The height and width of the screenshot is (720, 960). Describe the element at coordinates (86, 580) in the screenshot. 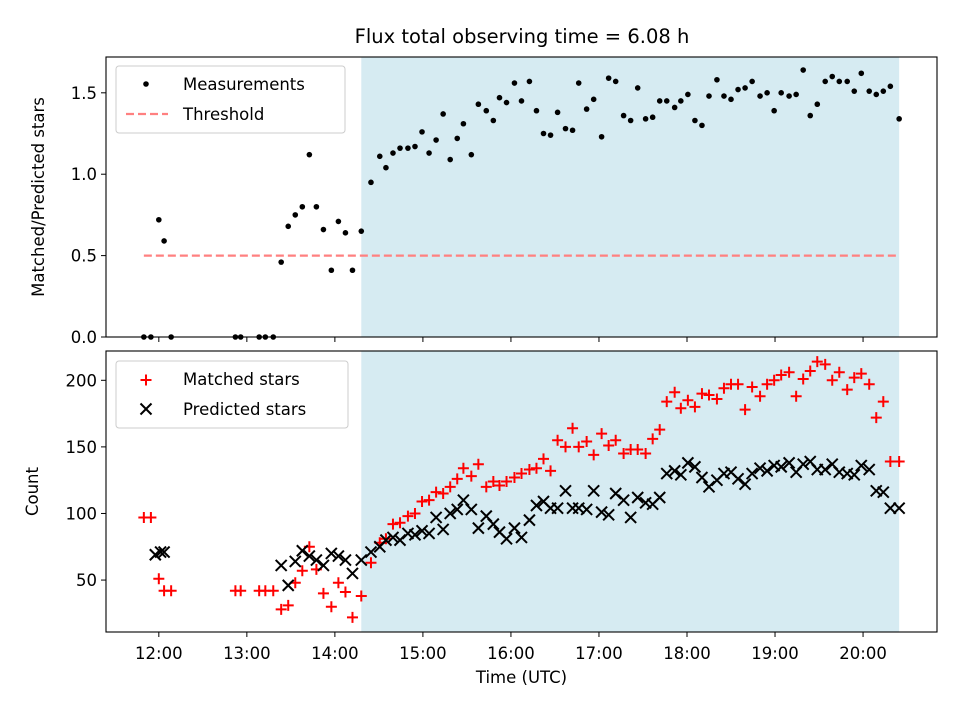

I see `y-tick-label: 50` at that location.